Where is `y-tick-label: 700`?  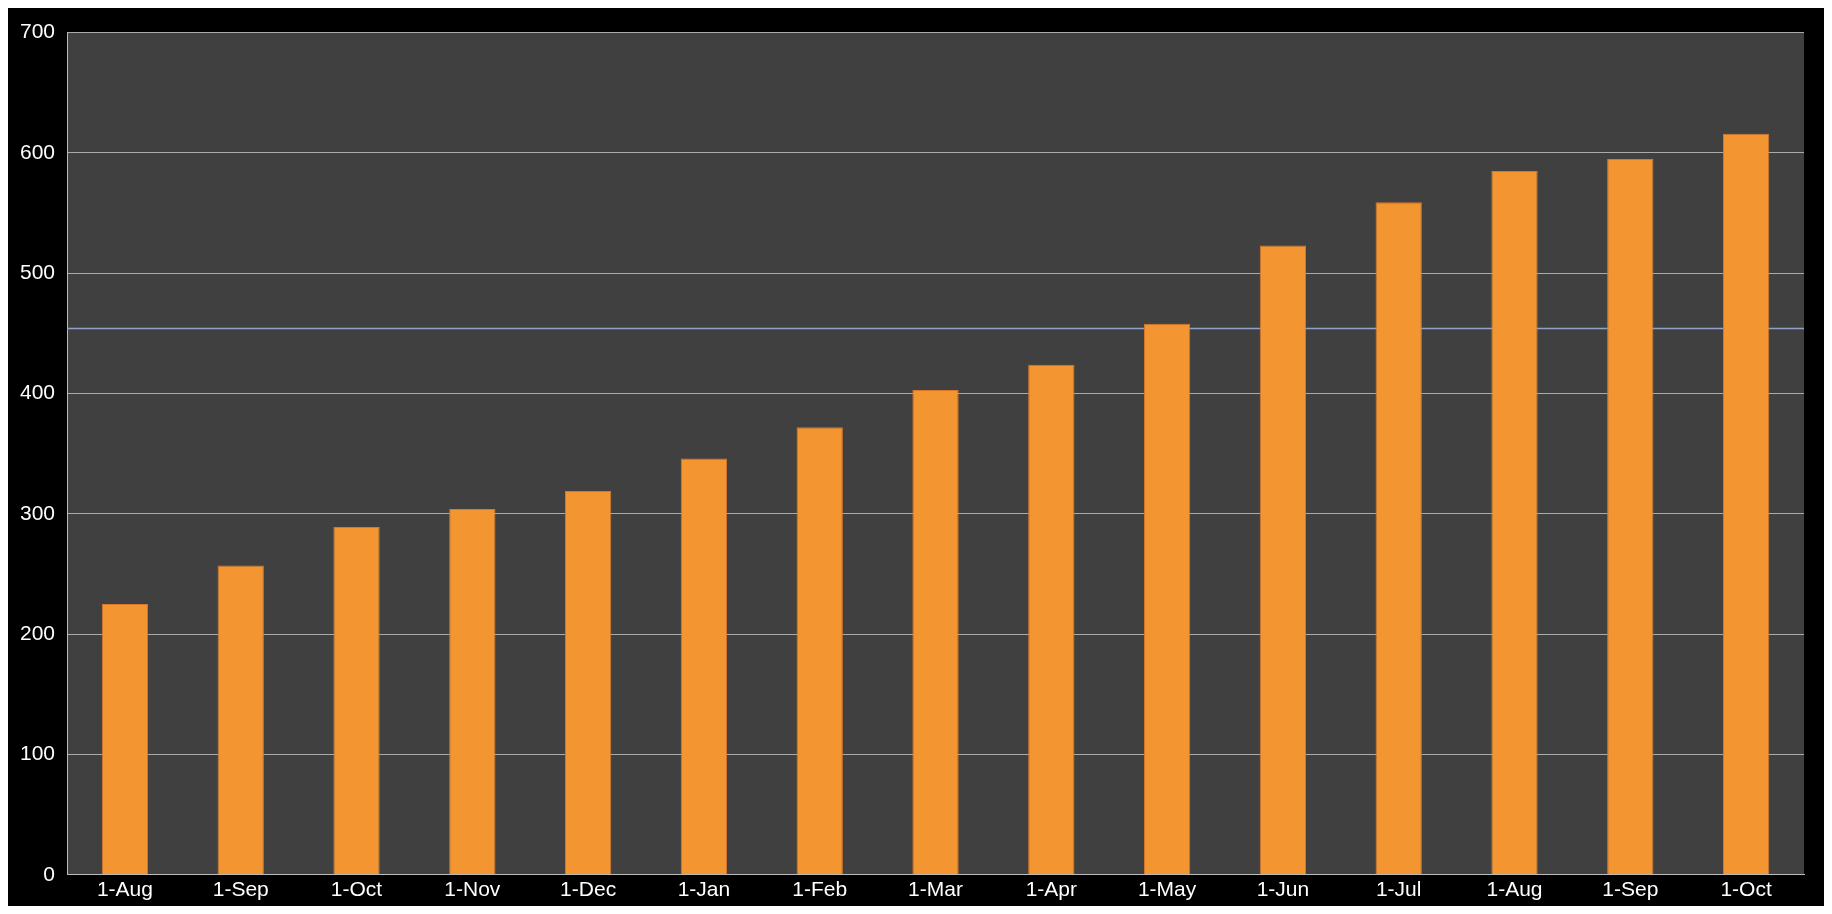 y-tick-label: 700 is located at coordinates (37, 31).